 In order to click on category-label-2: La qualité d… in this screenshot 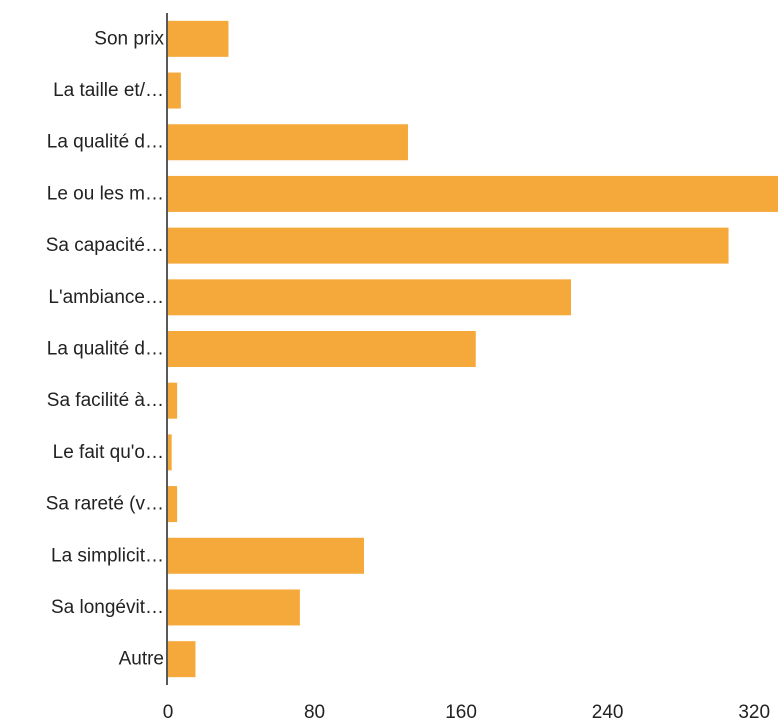, I will do `click(105, 142)`.